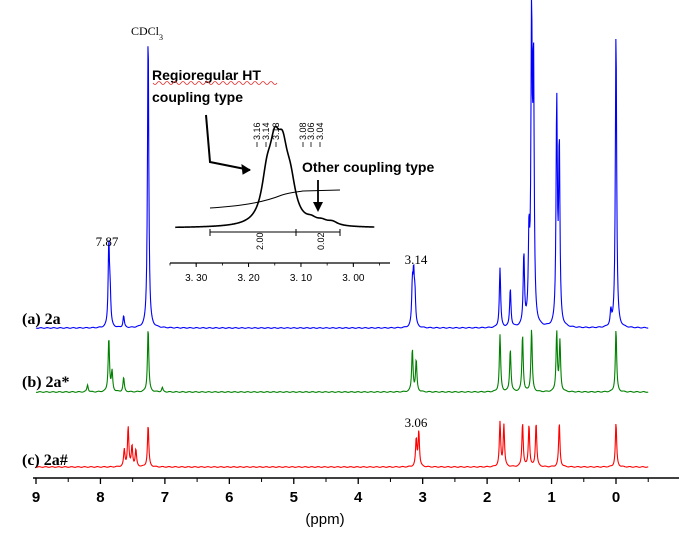 Image resolution: width=700 pixels, height=545 pixels. I want to click on x-tick-label: 3, so click(422, 497).